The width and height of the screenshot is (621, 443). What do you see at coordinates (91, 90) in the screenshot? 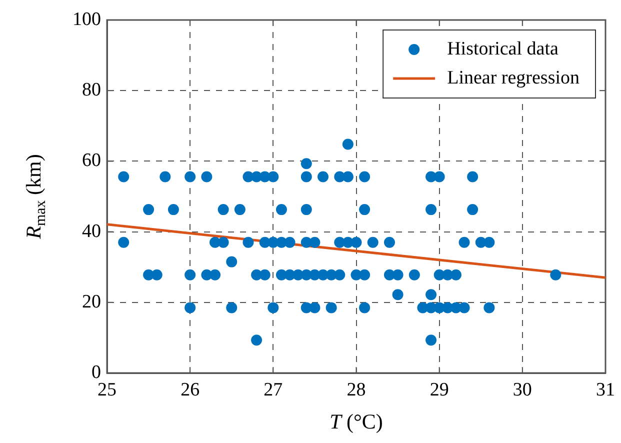
I see `y-tick-label: 80` at bounding box center [91, 90].